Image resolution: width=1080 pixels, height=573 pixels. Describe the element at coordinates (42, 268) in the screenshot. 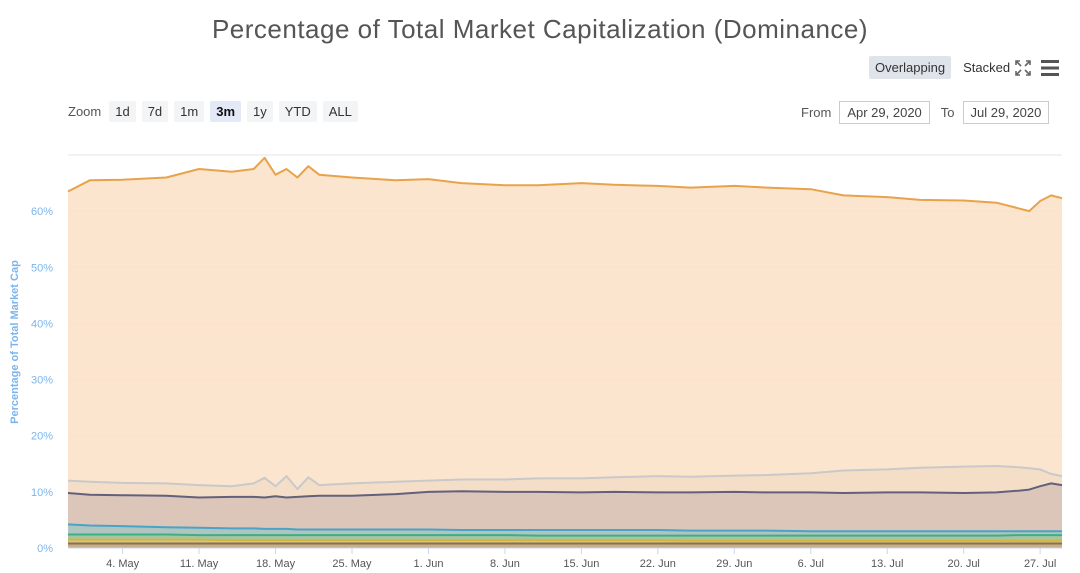

I see `y-tick-label: 50%` at that location.